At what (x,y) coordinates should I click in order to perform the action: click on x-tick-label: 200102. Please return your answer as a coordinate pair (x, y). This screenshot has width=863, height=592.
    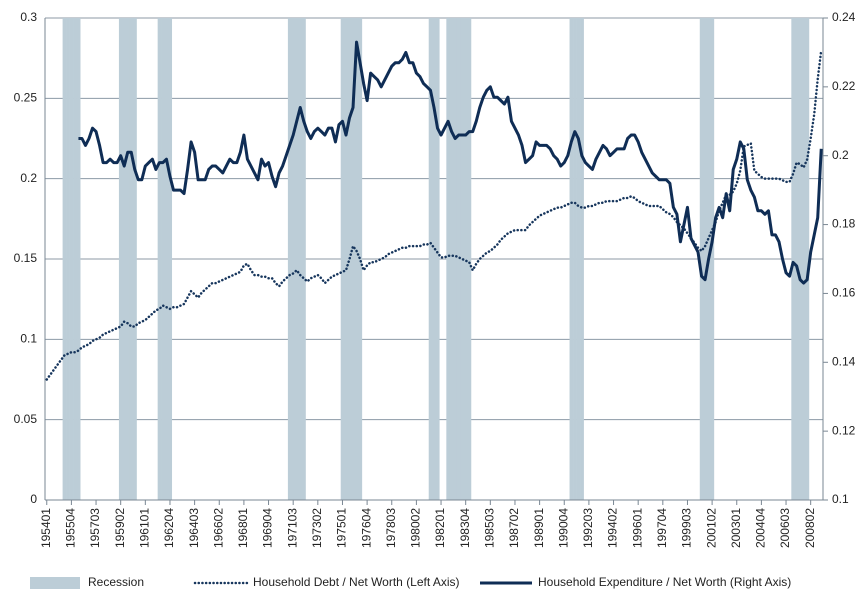
    Looking at the image, I should click on (711, 528).